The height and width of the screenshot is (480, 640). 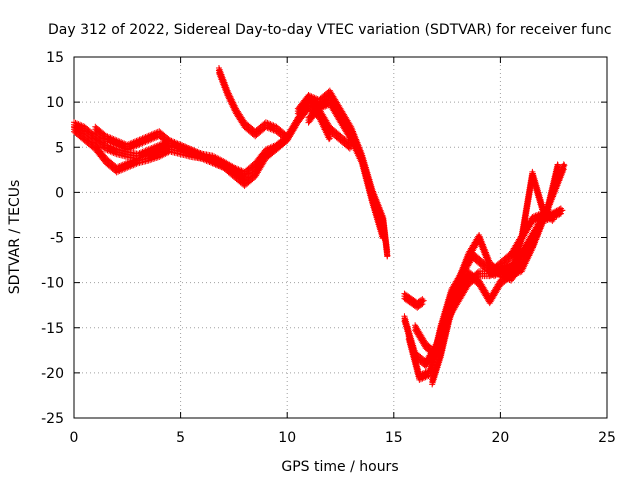 I want to click on y-axis-label: SDTVAR / TECUs, so click(x=15, y=237).